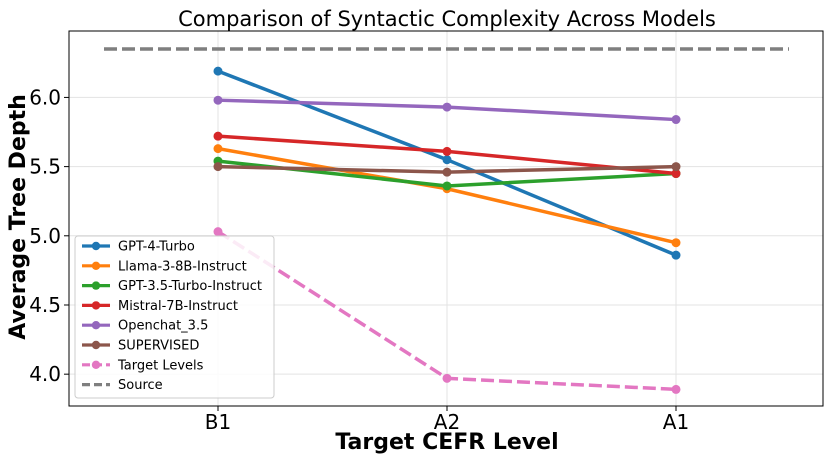 This screenshot has height=459, width=830. What do you see at coordinates (45, 305) in the screenshot?
I see `y-tick-label: 4.5` at bounding box center [45, 305].